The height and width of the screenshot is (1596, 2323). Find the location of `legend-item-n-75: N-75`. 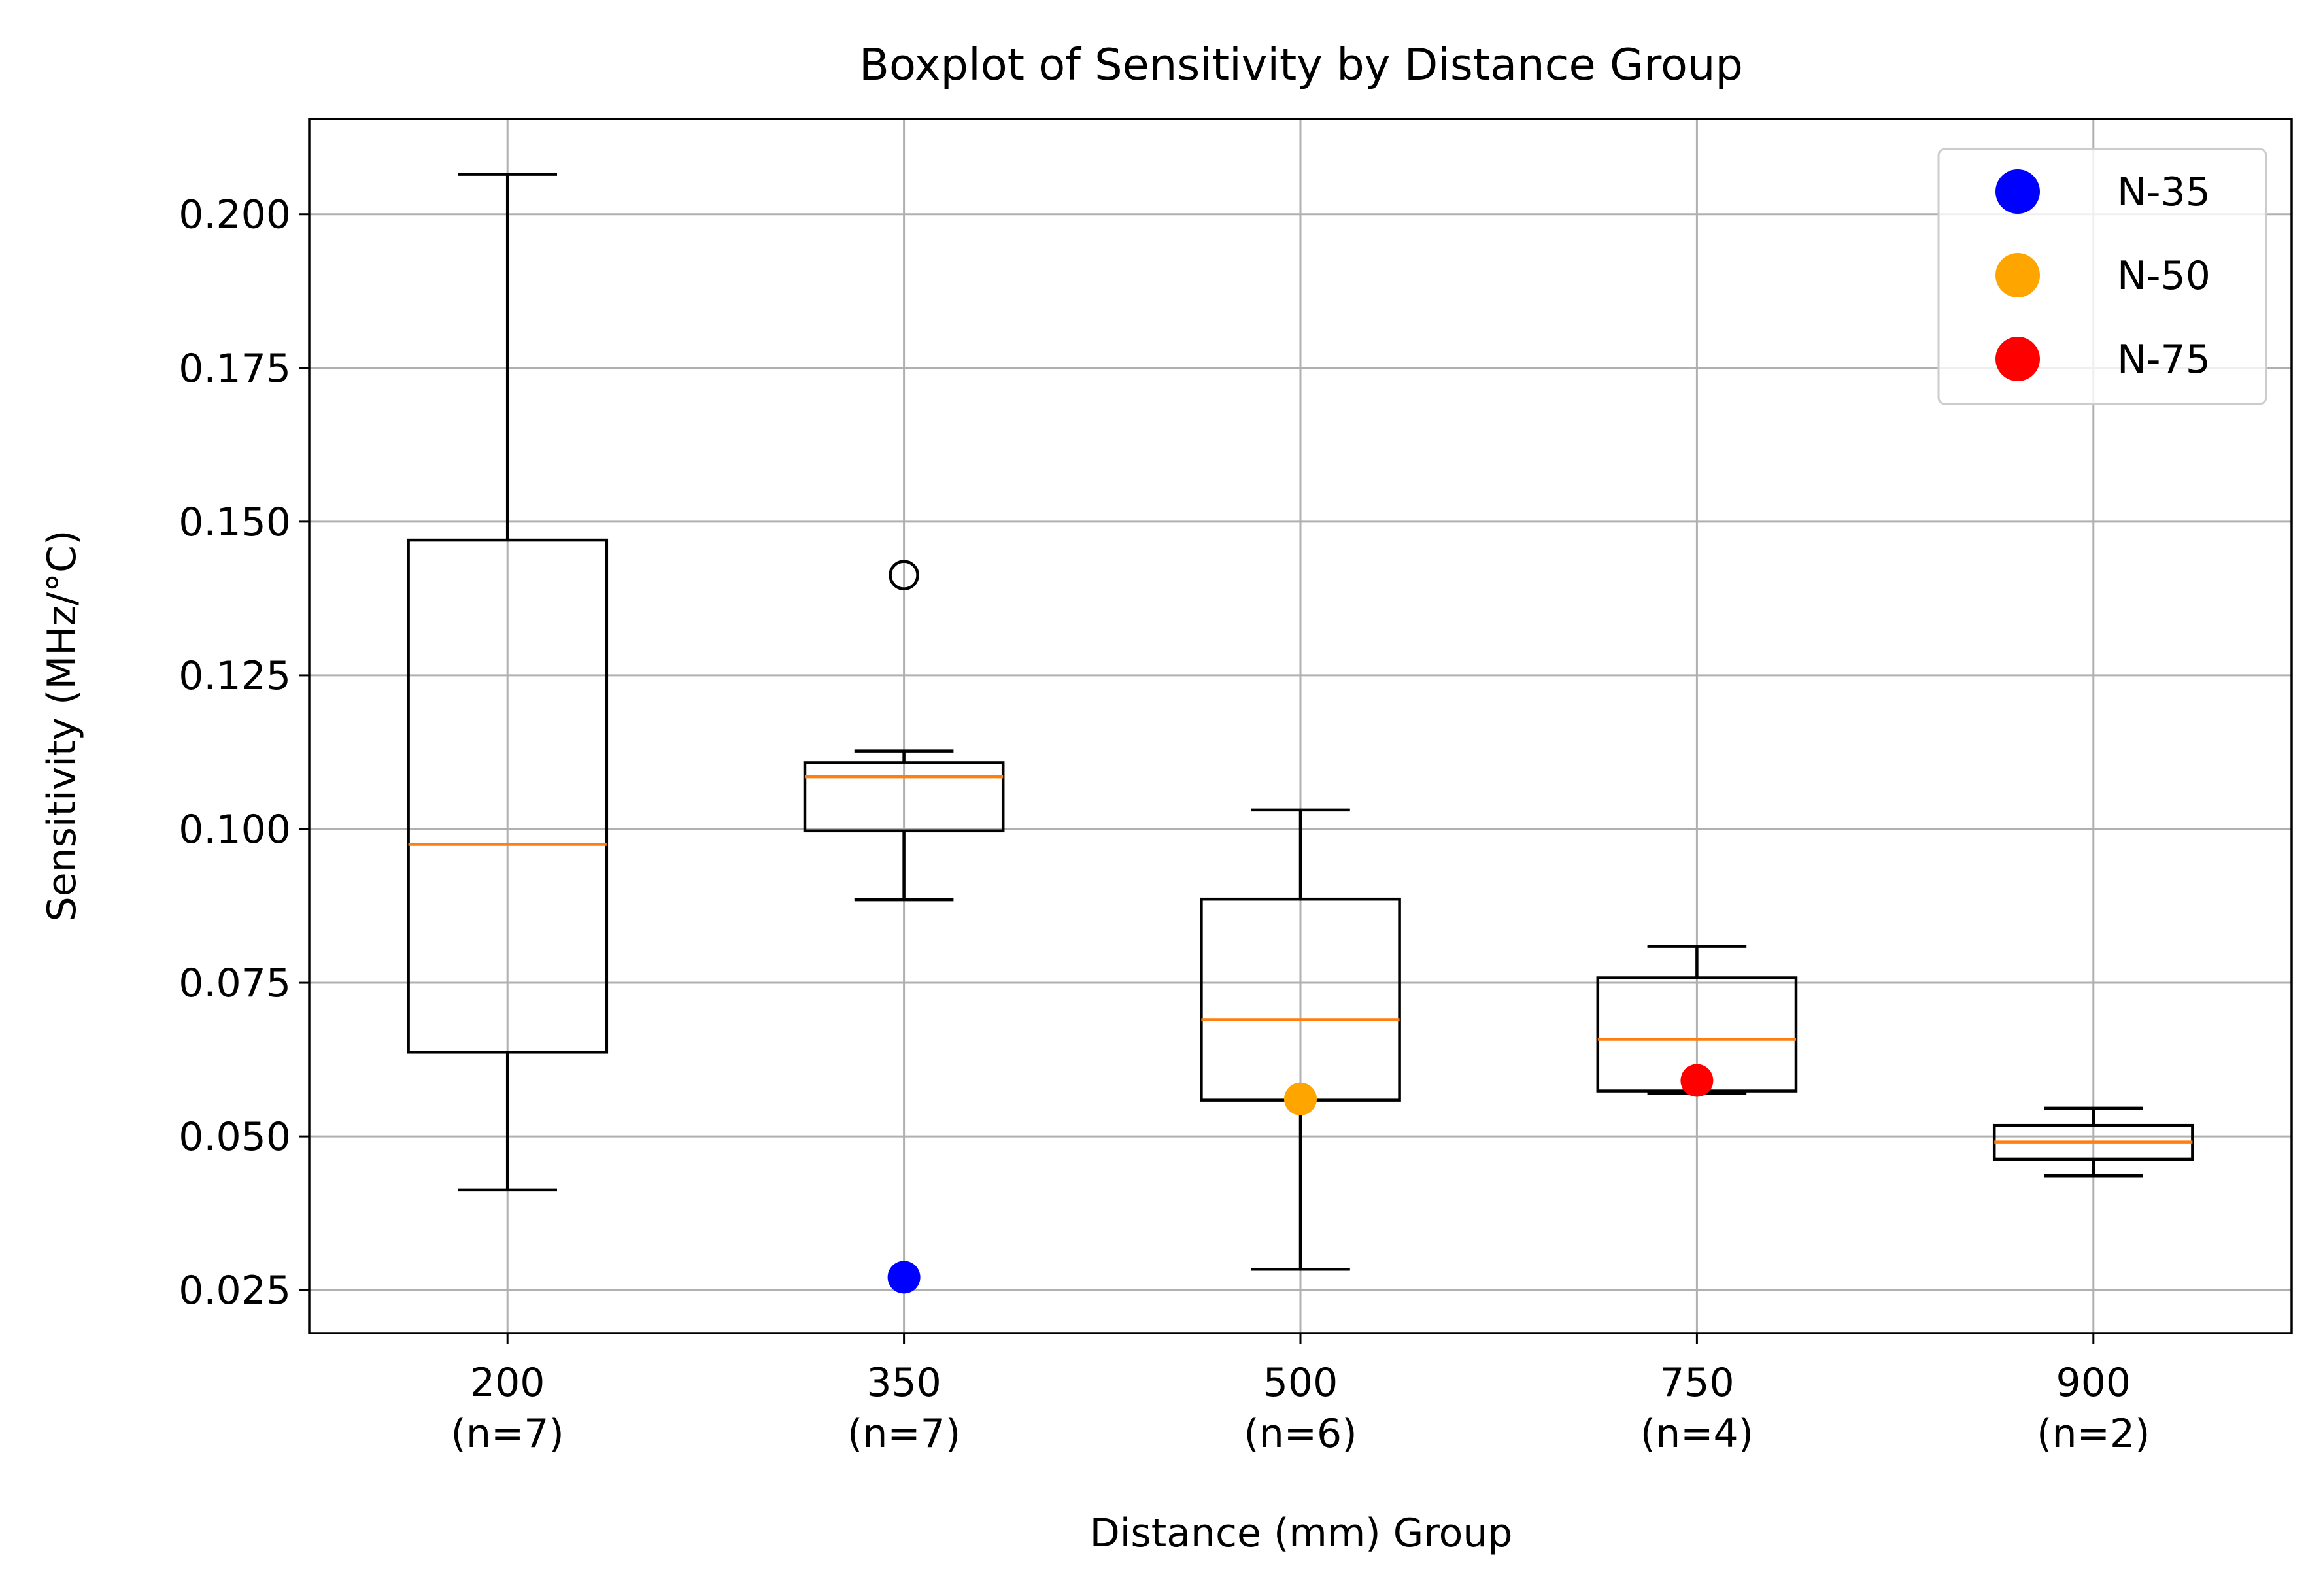

legend-item-n-75: N-75 is located at coordinates (2103, 359).